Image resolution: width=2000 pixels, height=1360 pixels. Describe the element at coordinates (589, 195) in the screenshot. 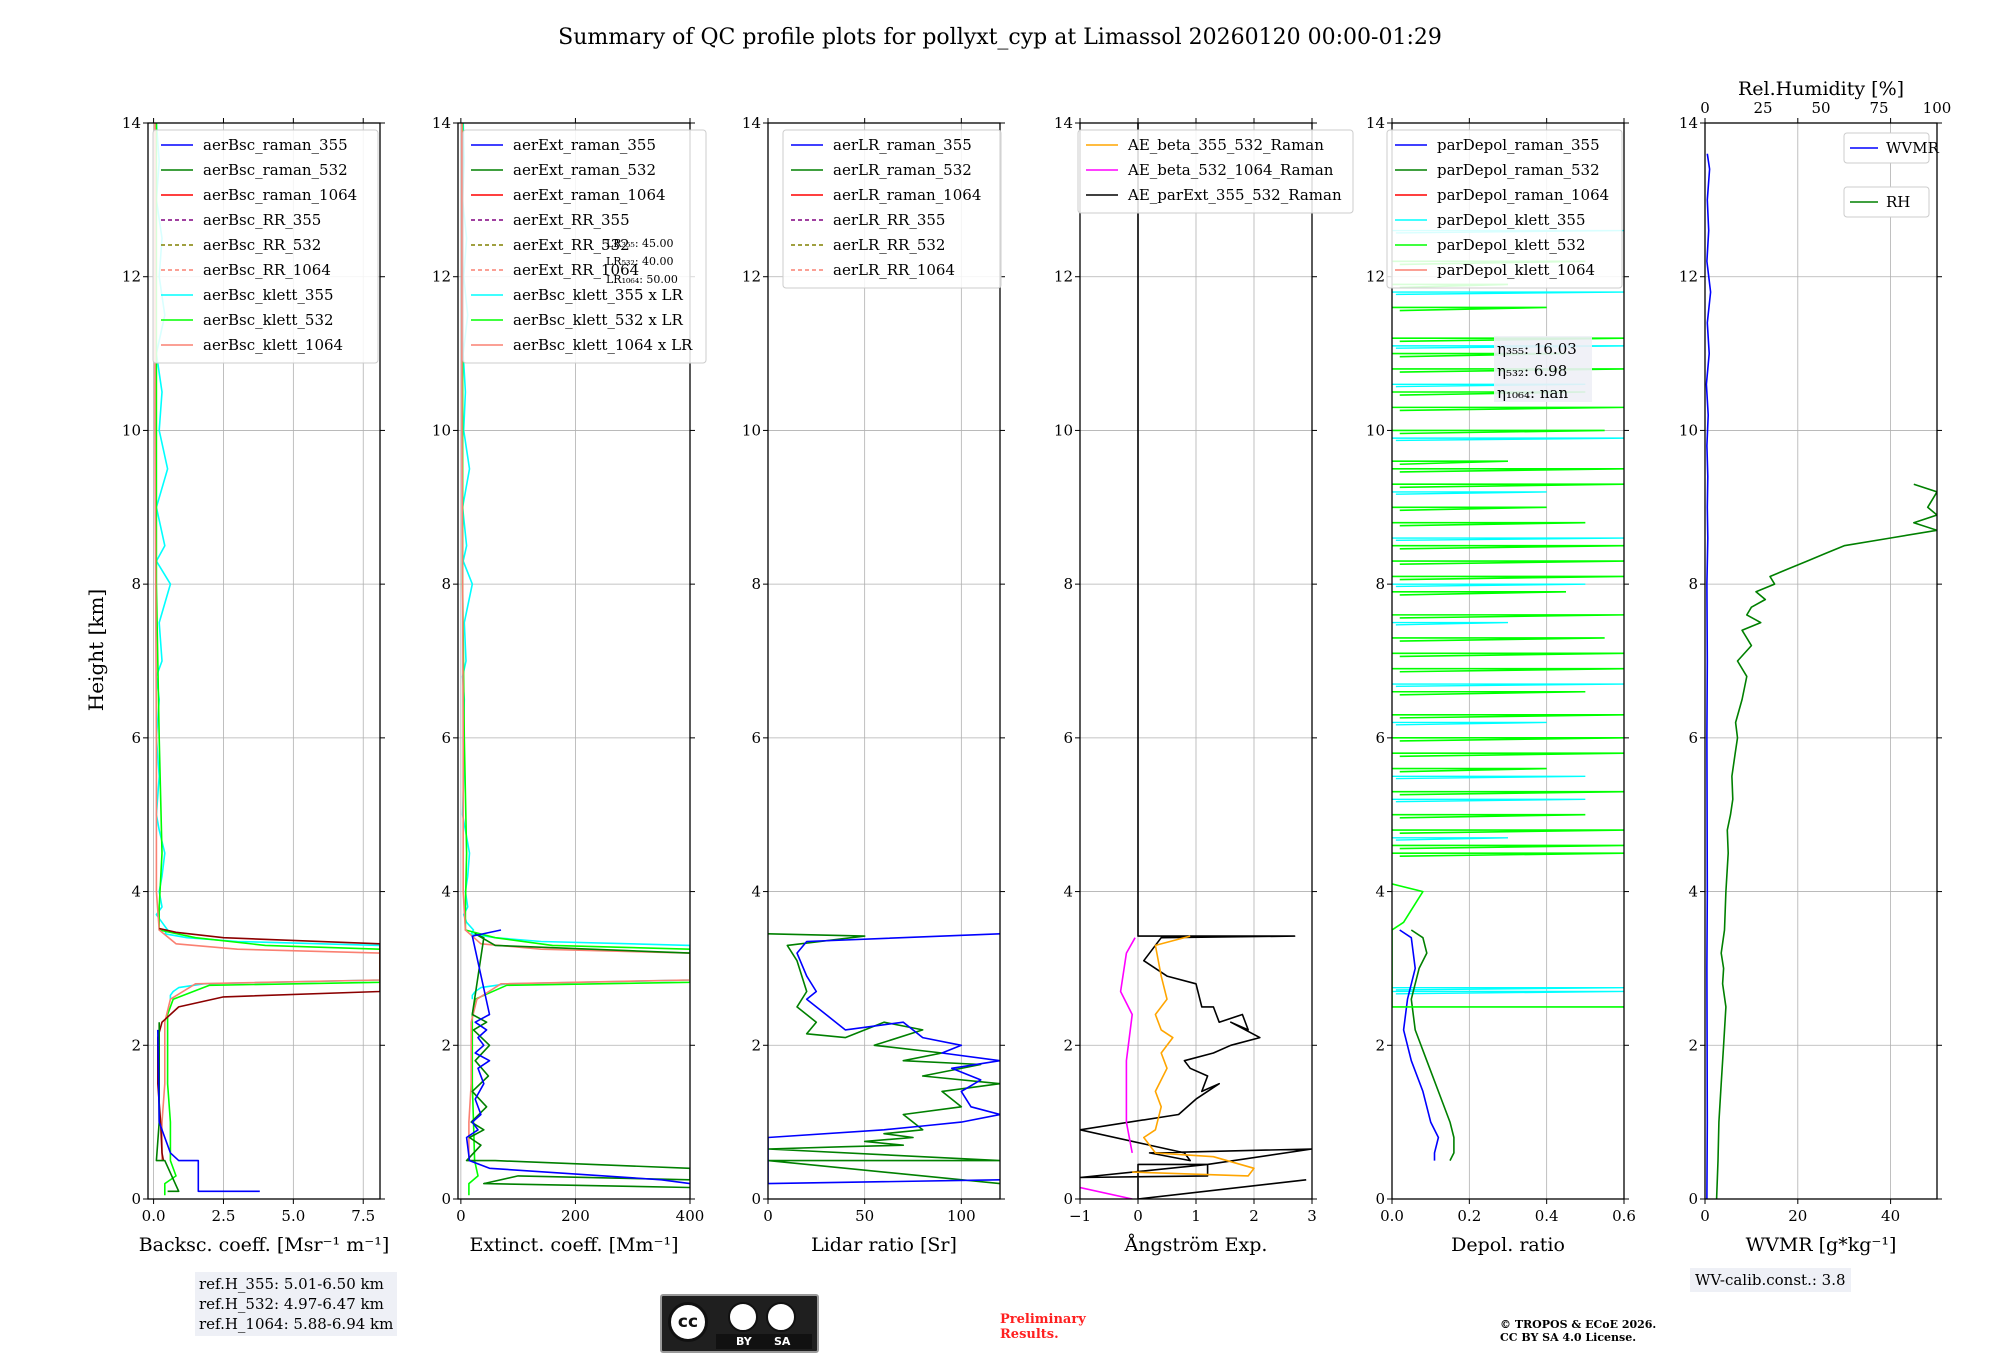

I see `legend-label: aerExt_raman_1064` at that location.